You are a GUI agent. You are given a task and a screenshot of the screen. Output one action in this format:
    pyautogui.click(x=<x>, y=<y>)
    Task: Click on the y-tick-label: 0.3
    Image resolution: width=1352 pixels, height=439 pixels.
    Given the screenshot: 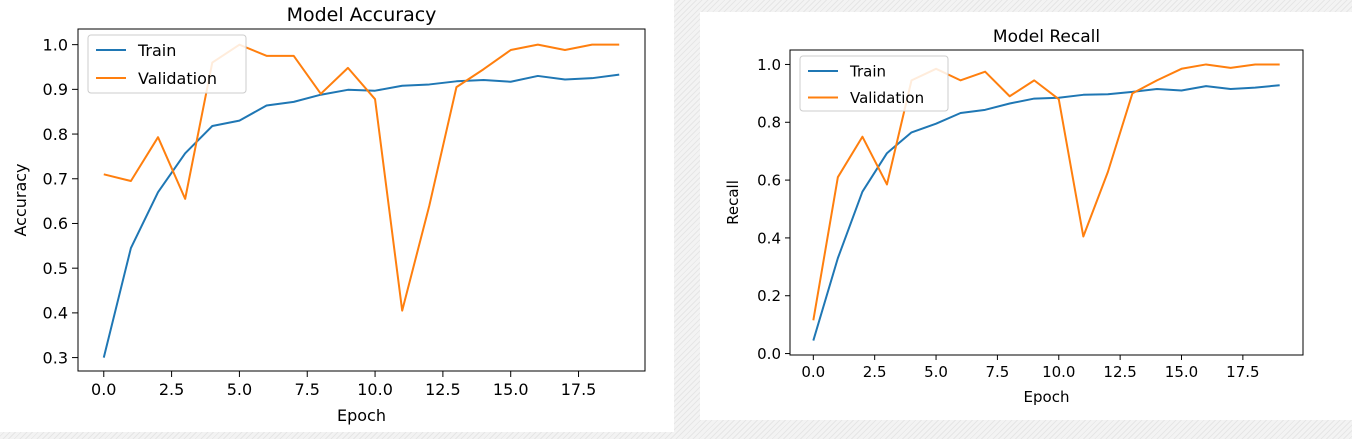 What is the action you would take?
    pyautogui.click(x=55, y=357)
    